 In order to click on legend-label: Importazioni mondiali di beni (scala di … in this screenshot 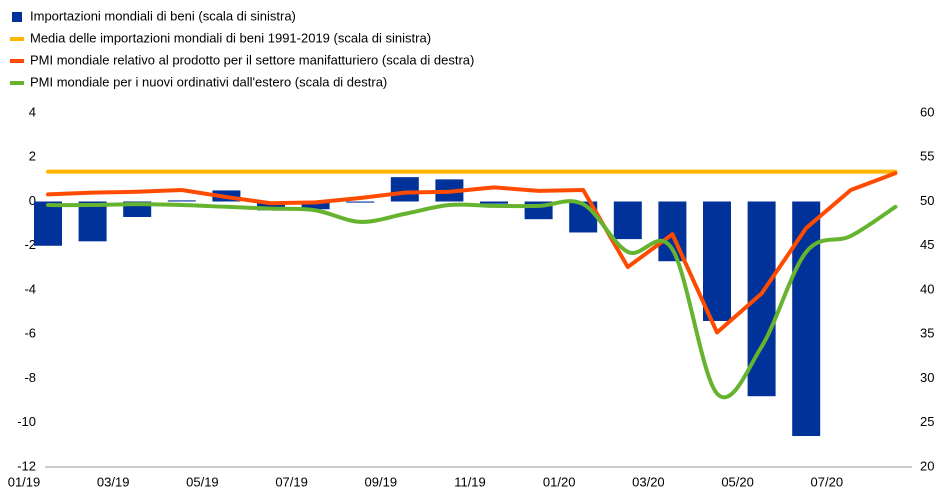, I will do `click(163, 15)`.